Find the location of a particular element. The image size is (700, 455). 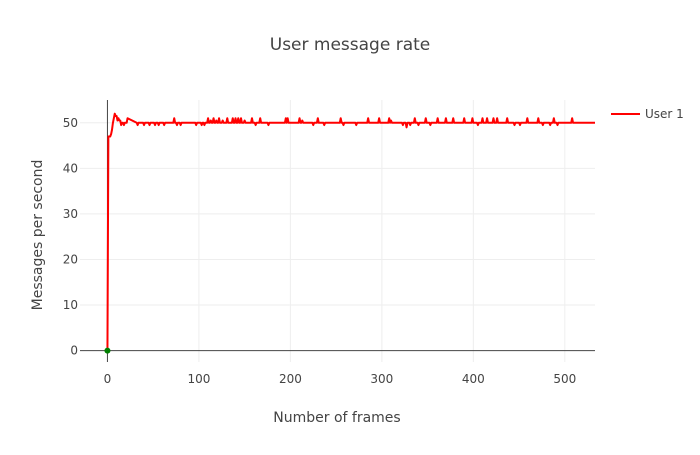

legend: User 1 is located at coordinates (647, 114).